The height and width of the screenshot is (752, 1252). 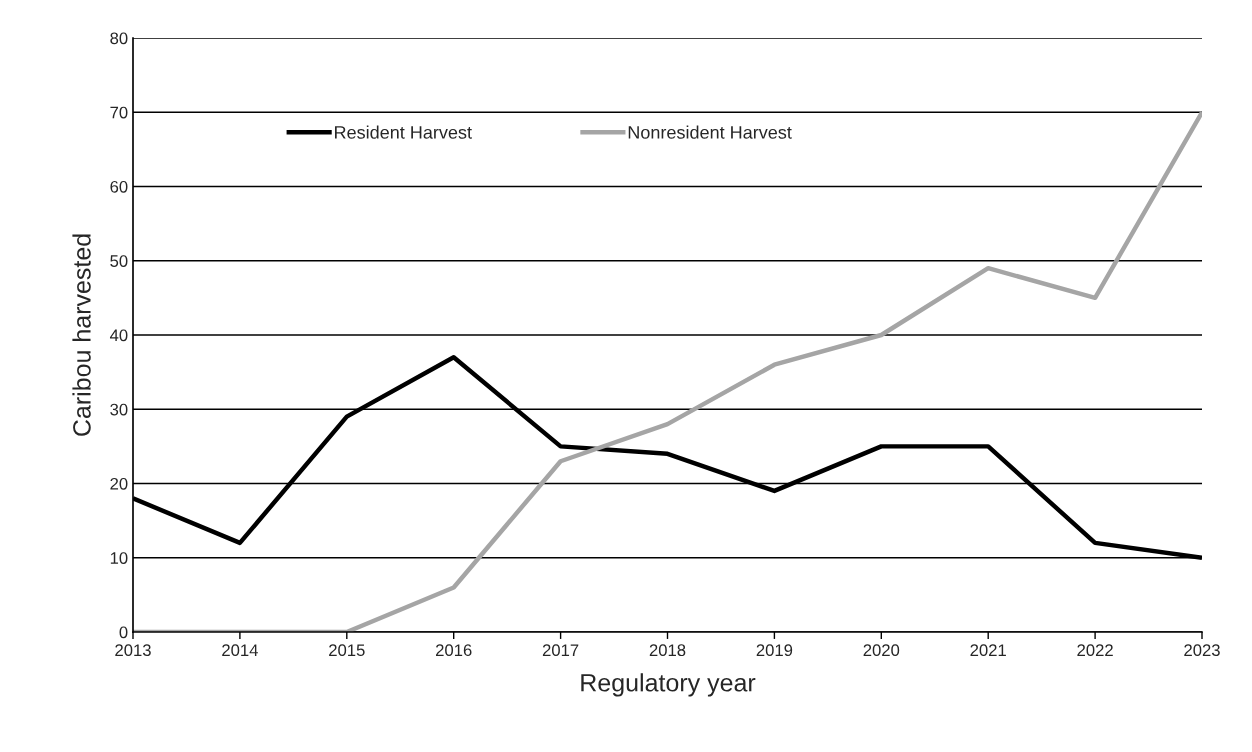 What do you see at coordinates (988, 650) in the screenshot?
I see `x-tick-label: 2021` at bounding box center [988, 650].